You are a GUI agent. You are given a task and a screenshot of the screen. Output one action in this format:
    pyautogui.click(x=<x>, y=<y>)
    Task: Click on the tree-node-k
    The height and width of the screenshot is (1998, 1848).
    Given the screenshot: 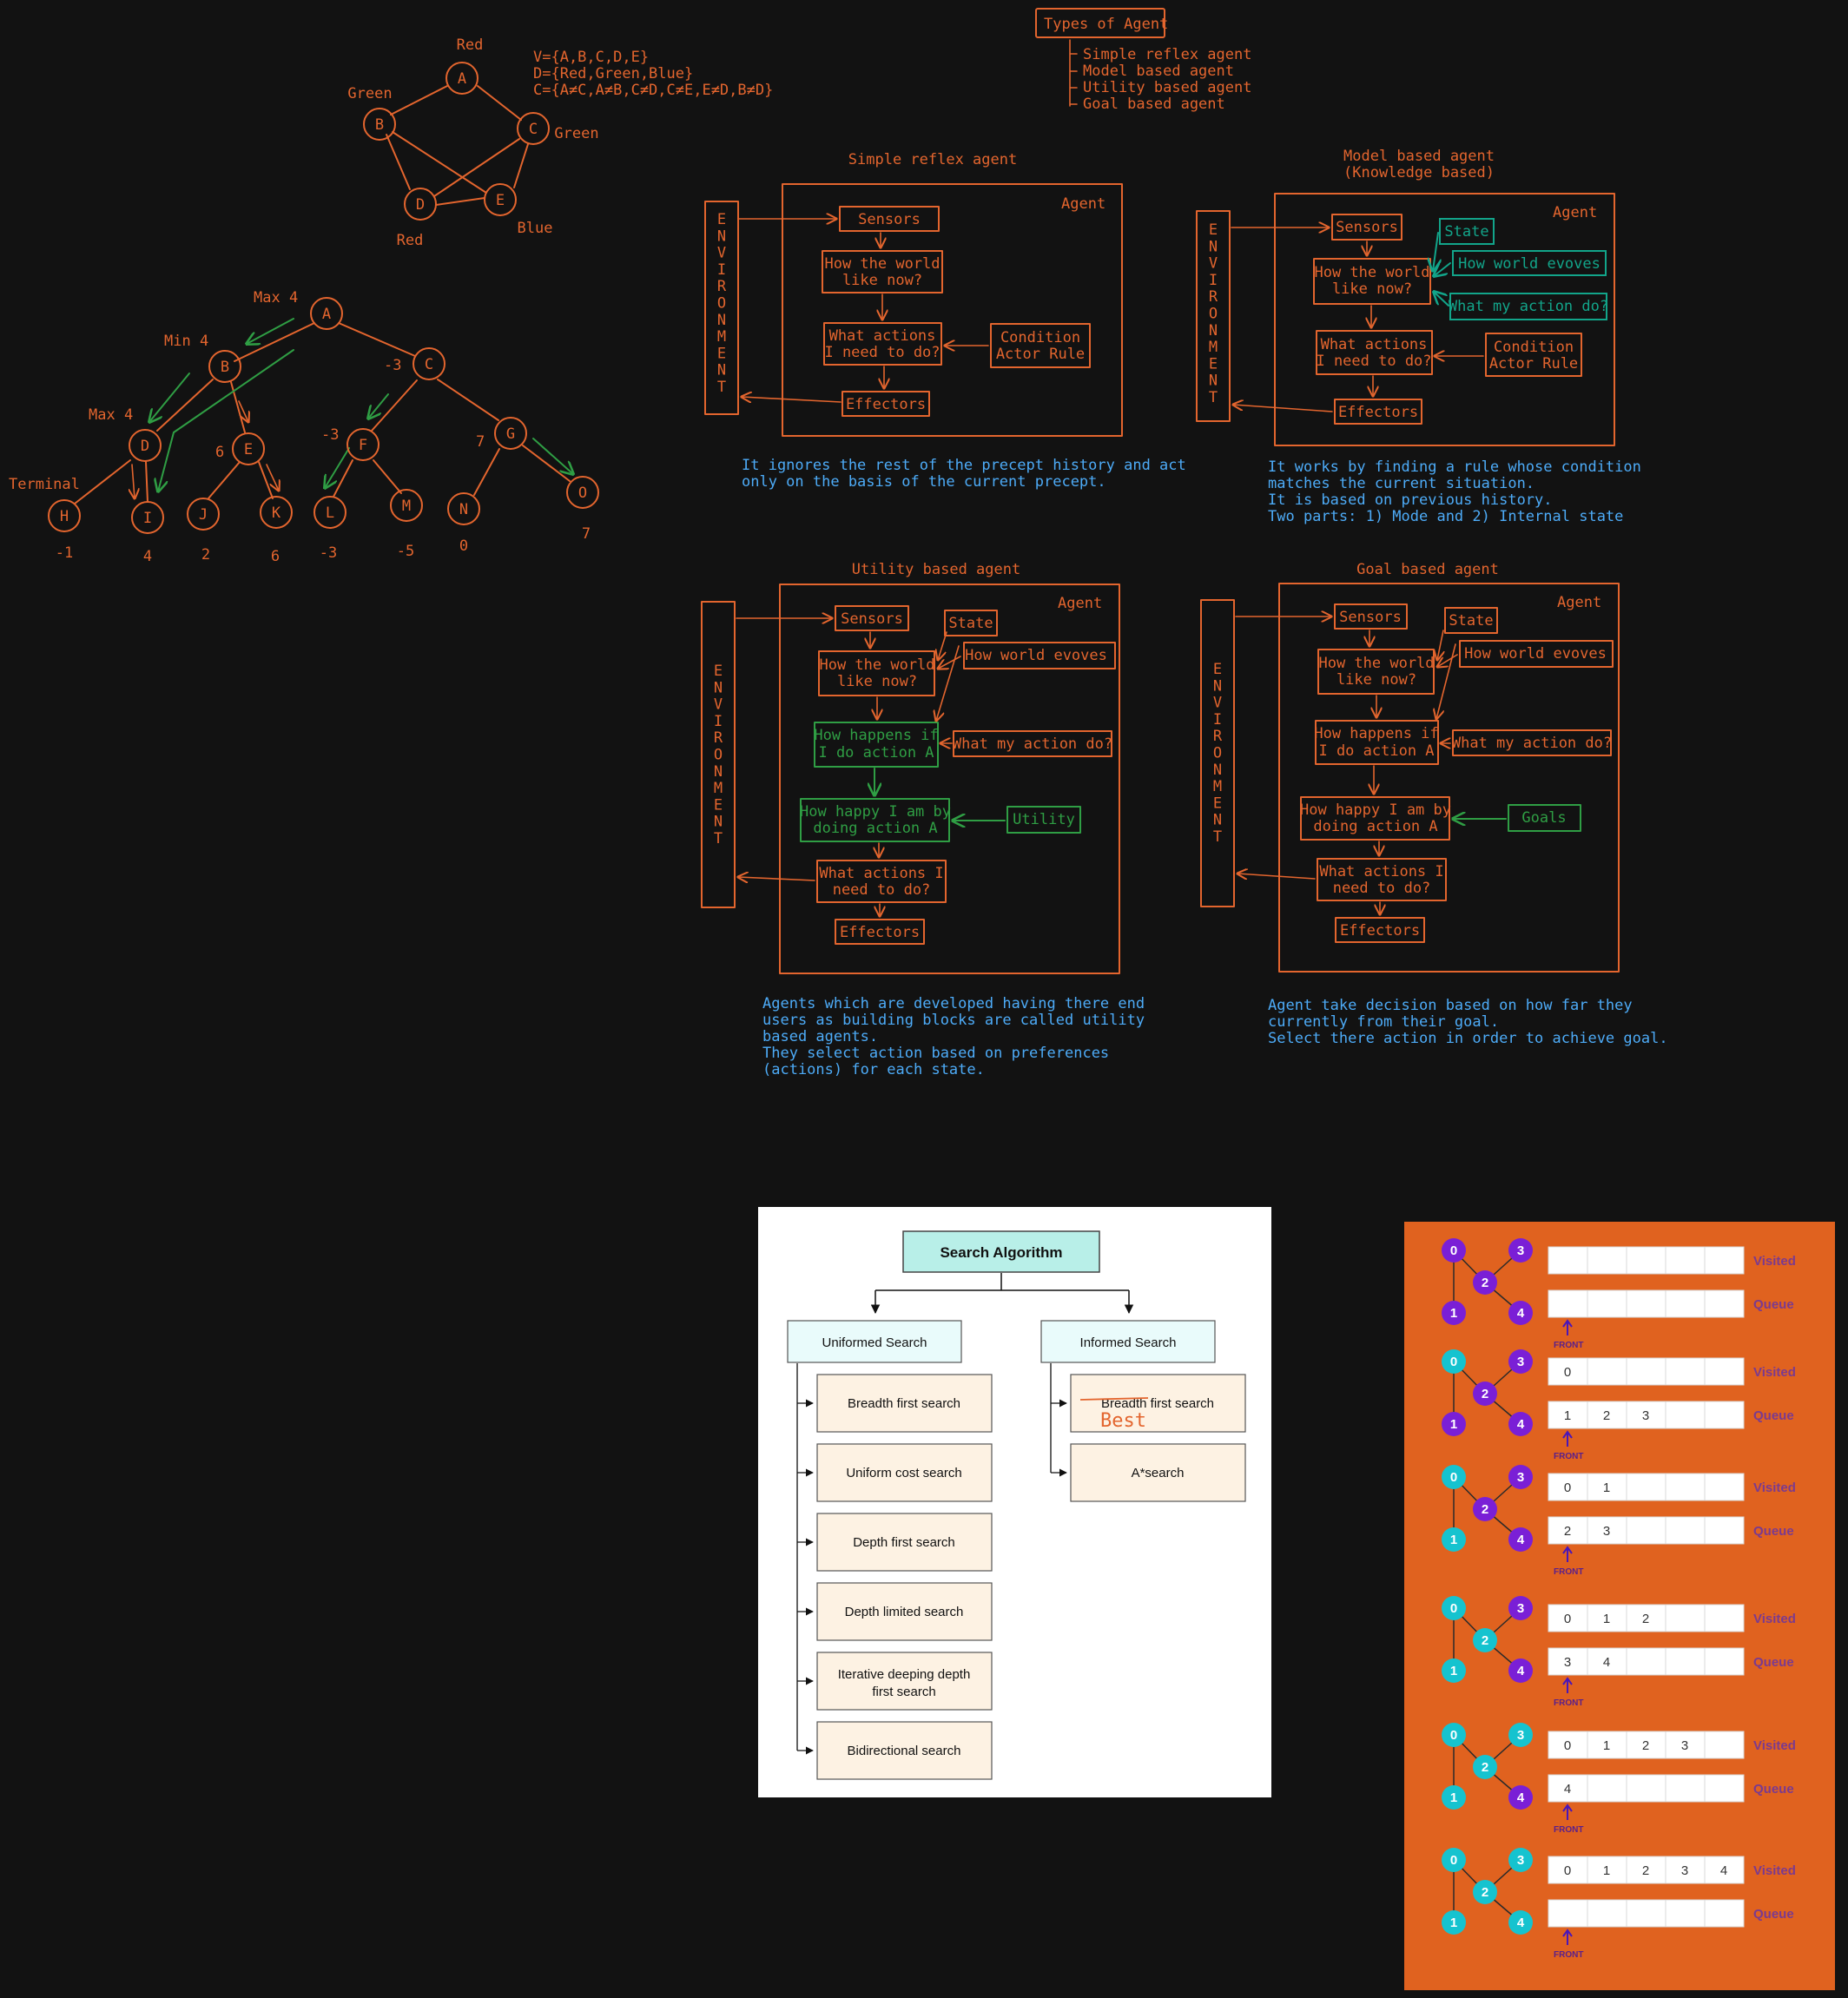 What is the action you would take?
    pyautogui.click(x=277, y=513)
    